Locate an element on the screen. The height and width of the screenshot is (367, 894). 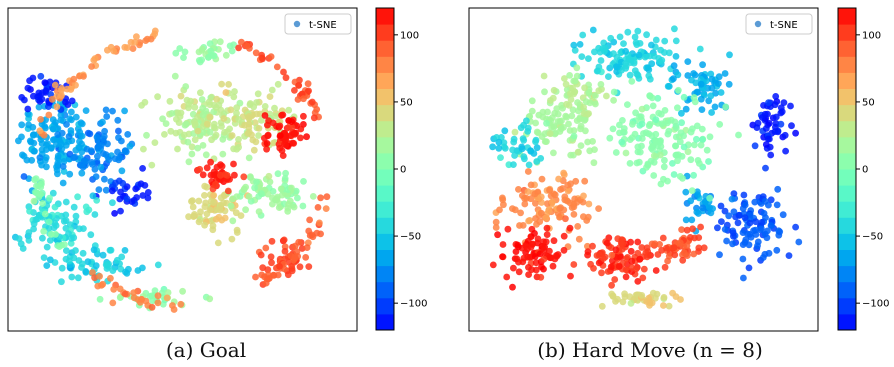
legend: t-SNE is located at coordinates (318, 24).